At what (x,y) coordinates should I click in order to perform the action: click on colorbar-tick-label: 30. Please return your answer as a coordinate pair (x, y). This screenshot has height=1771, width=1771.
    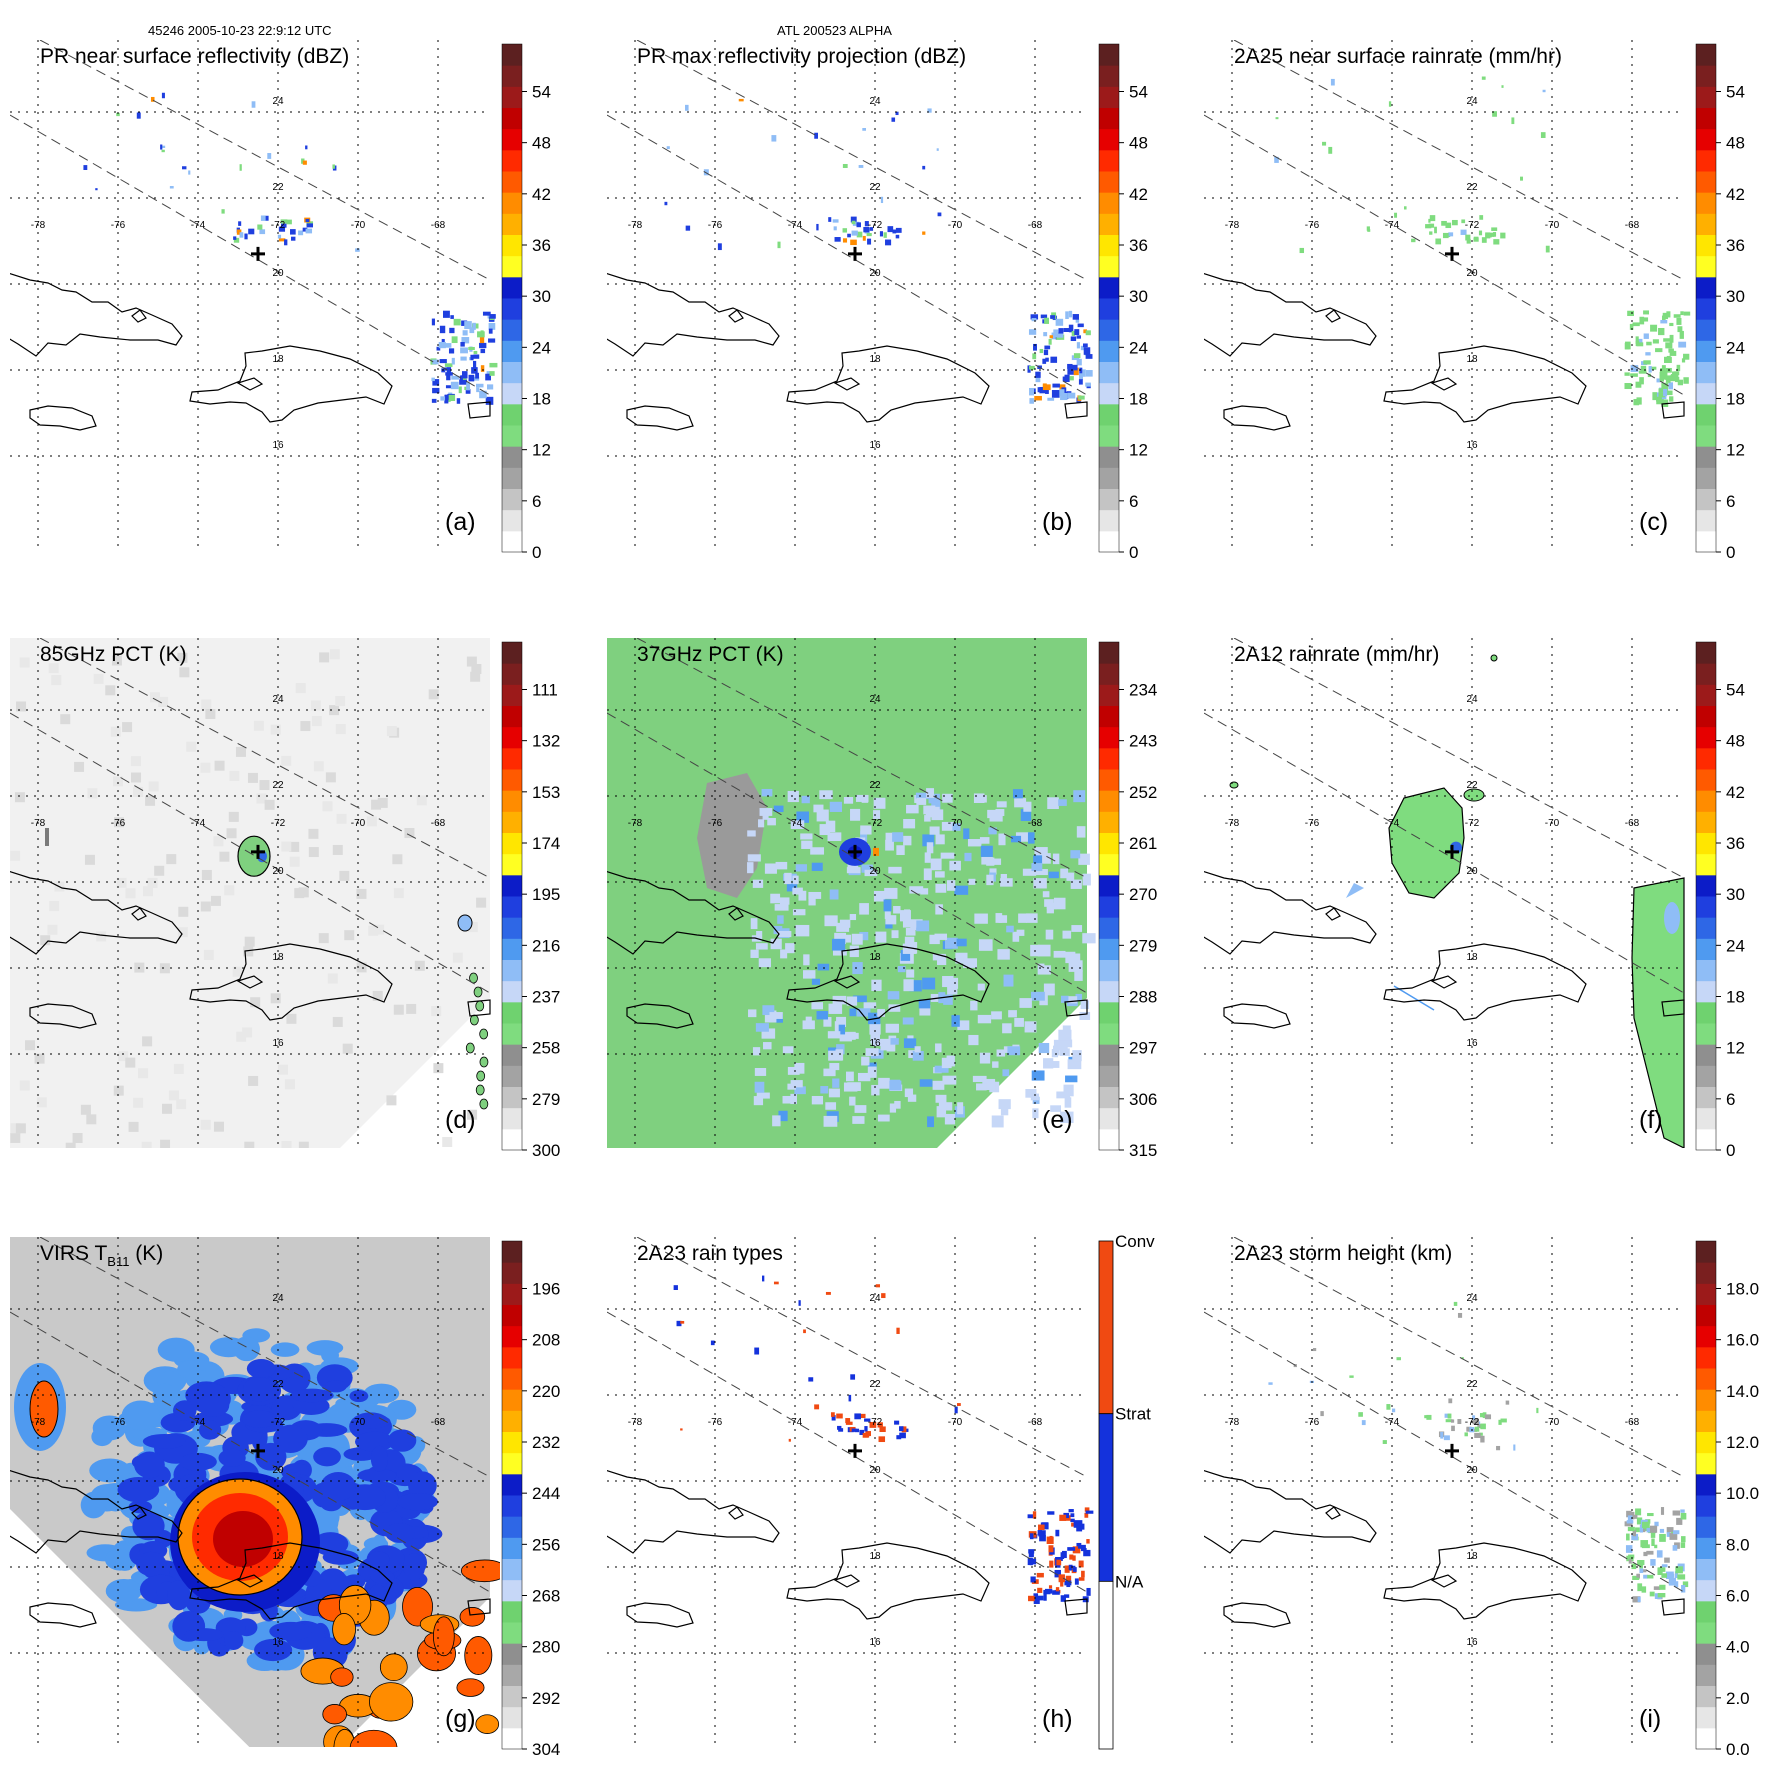
    Looking at the image, I should click on (541, 296).